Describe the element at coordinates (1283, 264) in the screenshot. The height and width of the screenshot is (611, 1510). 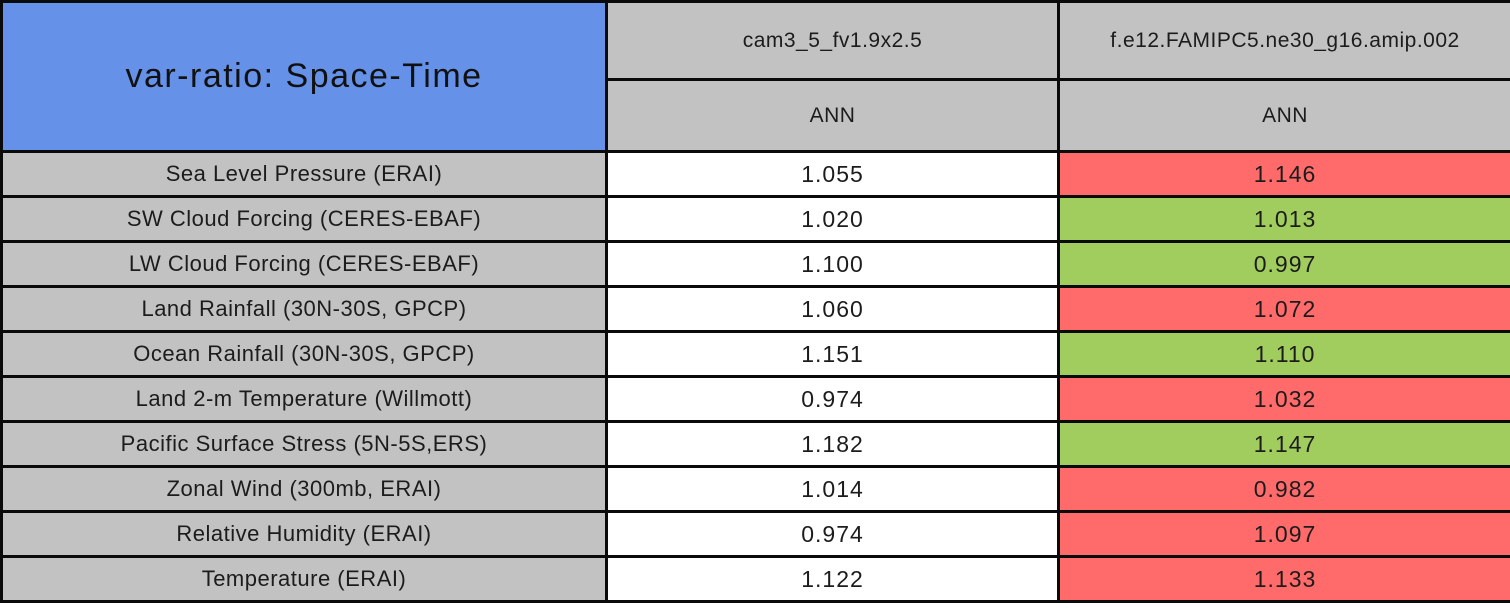
I see `value-cell-case2: 0.997` at that location.